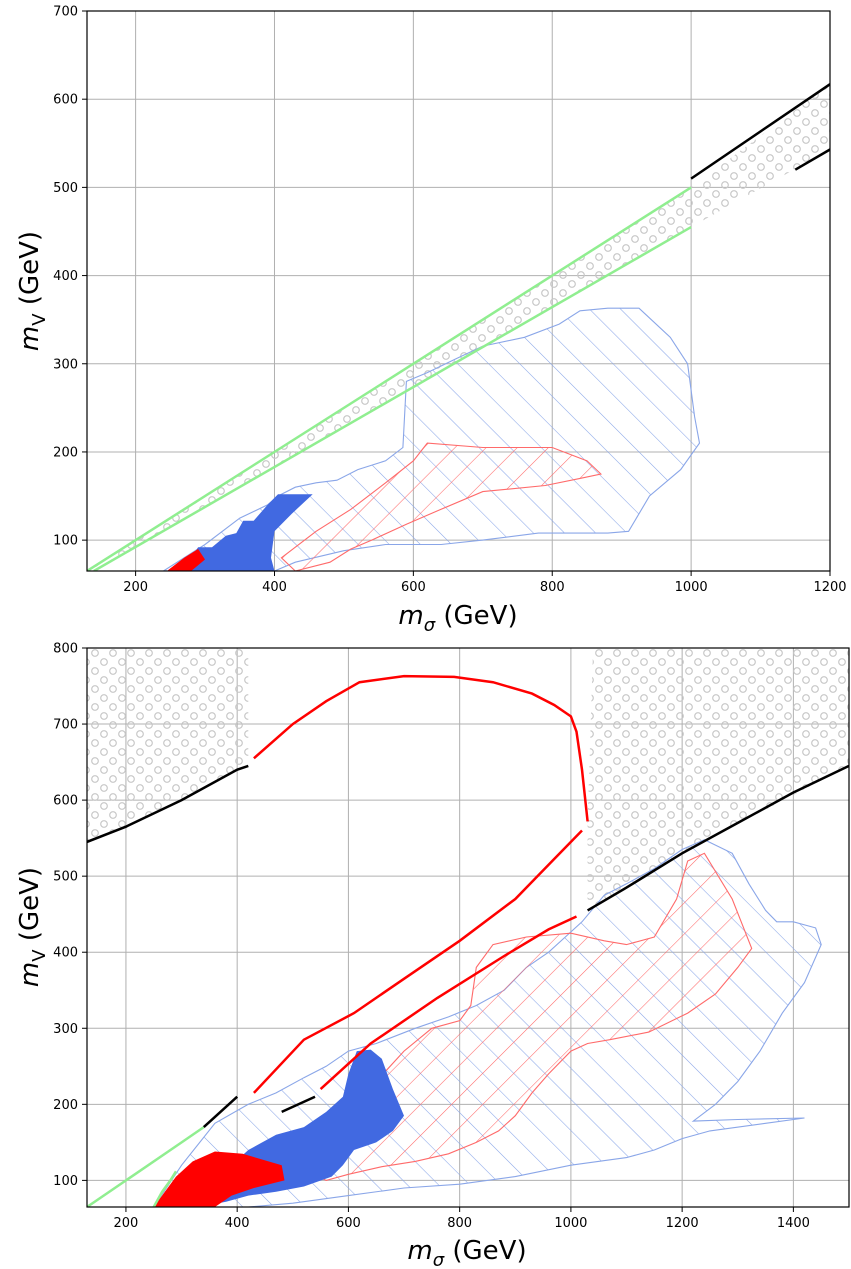 The image size is (851, 1269). Describe the element at coordinates (274, 587) in the screenshot. I see `top-x-tick-label: 400` at that location.